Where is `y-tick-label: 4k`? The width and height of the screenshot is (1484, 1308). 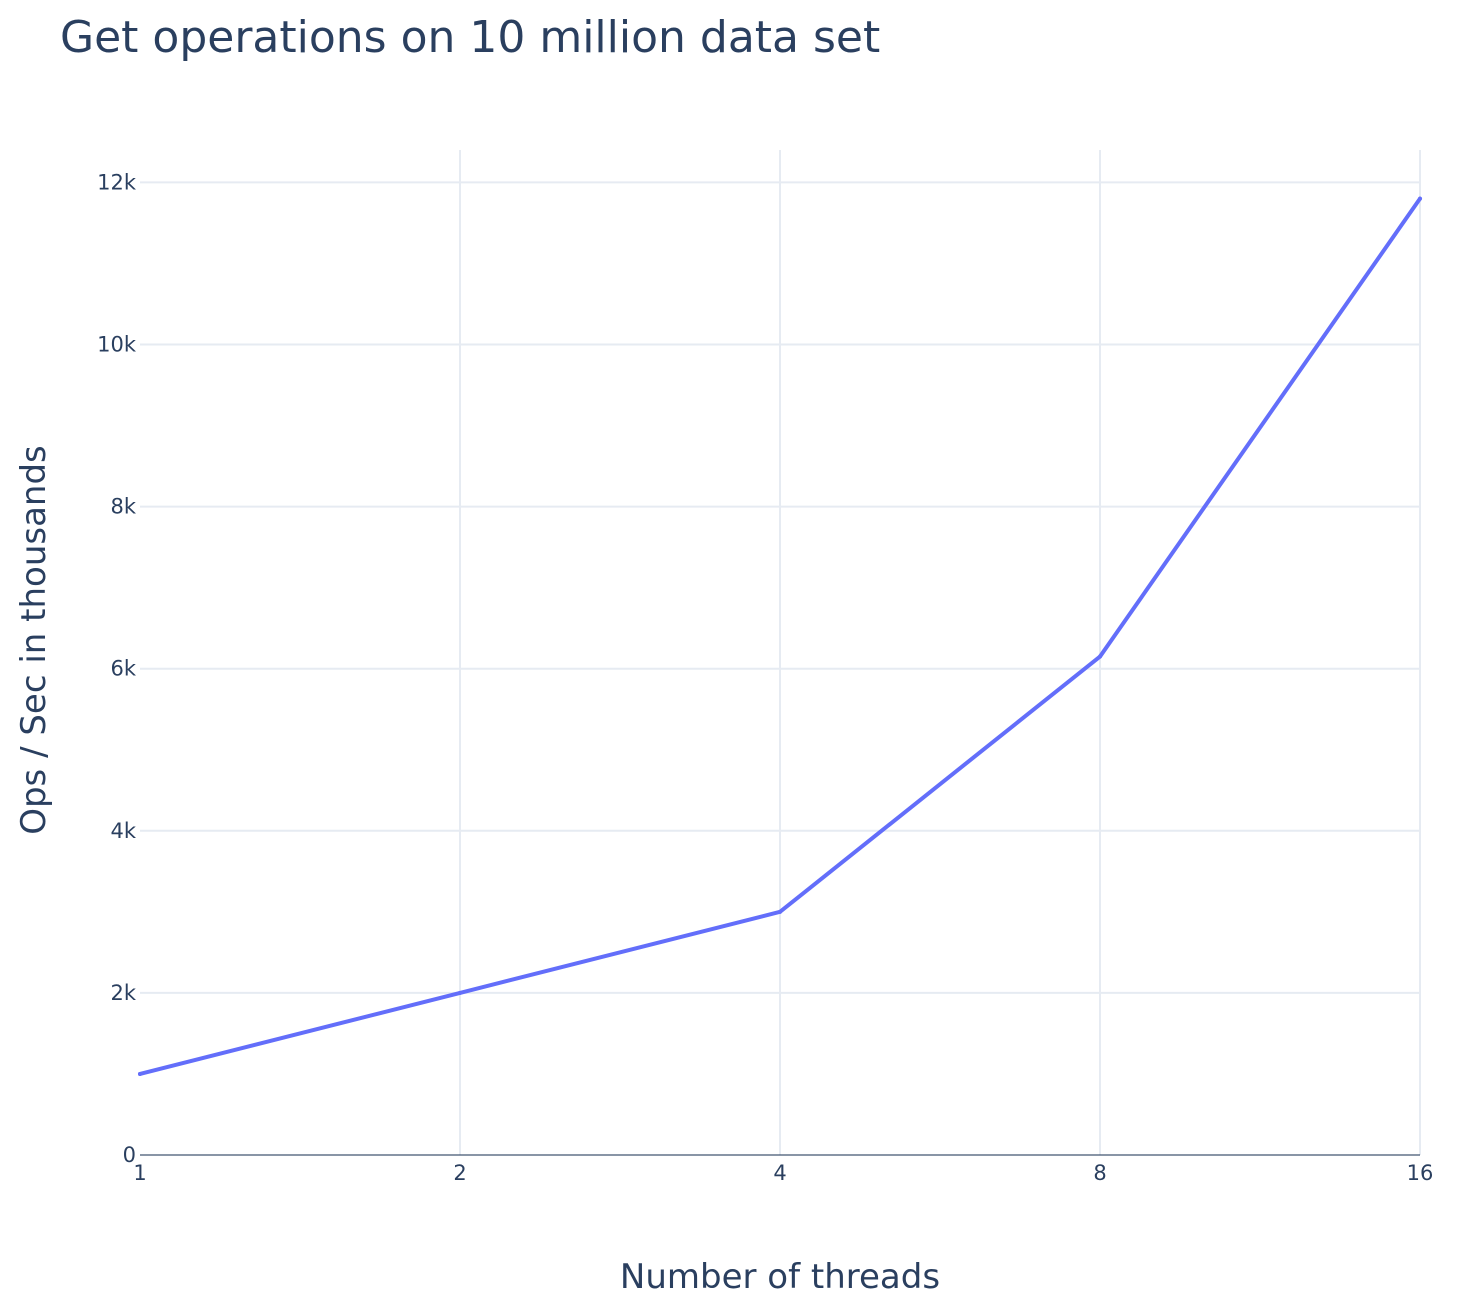 y-tick-label: 4k is located at coordinates (123, 831).